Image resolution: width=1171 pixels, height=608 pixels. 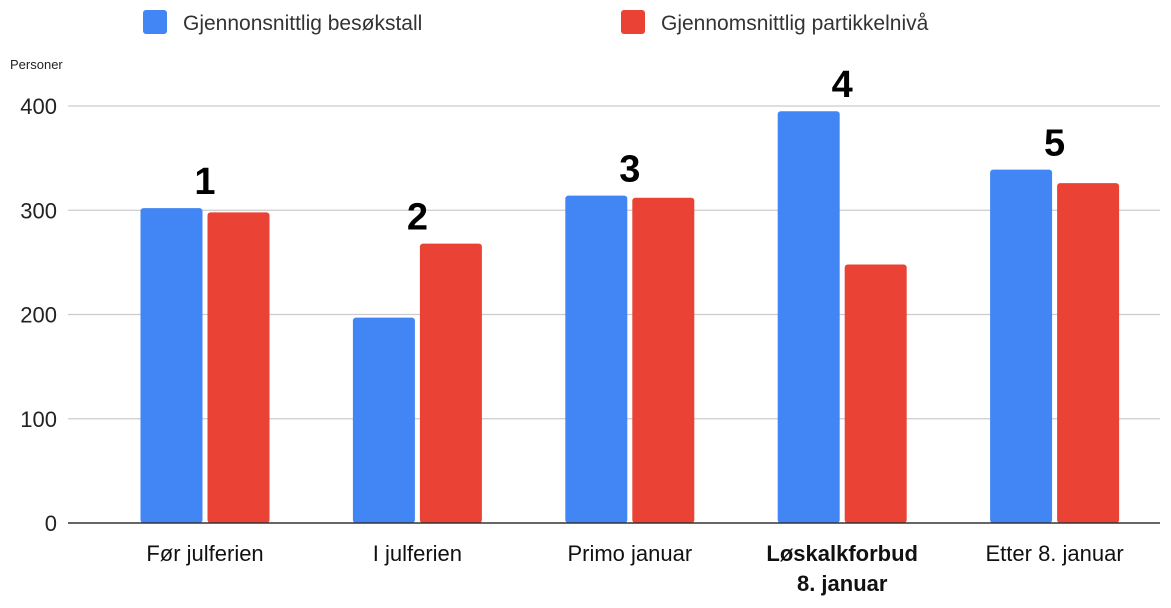 I want to click on annotation-number: 5, so click(x=1054, y=144).